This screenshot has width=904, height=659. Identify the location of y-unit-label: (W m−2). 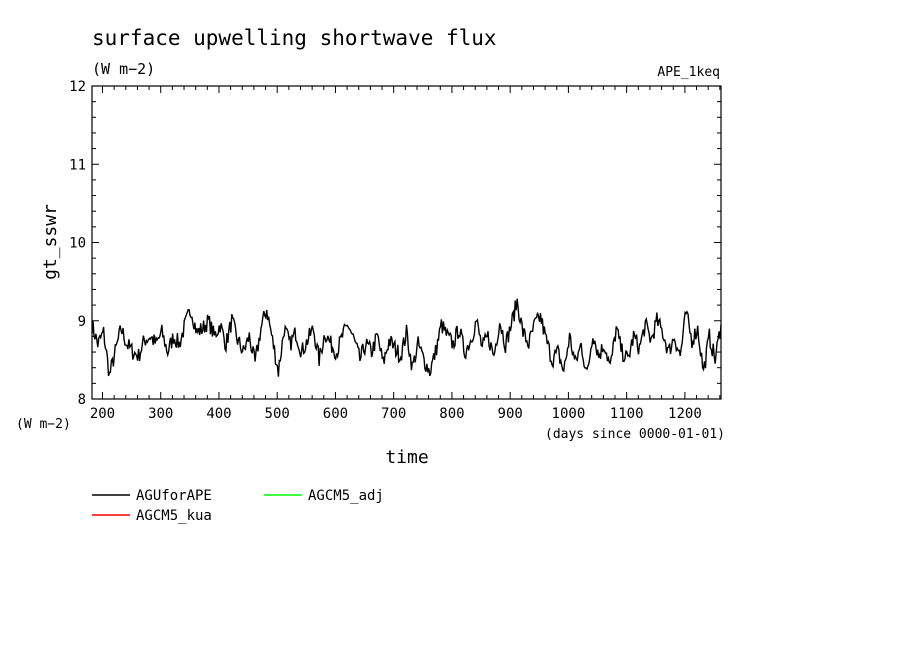
(43, 424).